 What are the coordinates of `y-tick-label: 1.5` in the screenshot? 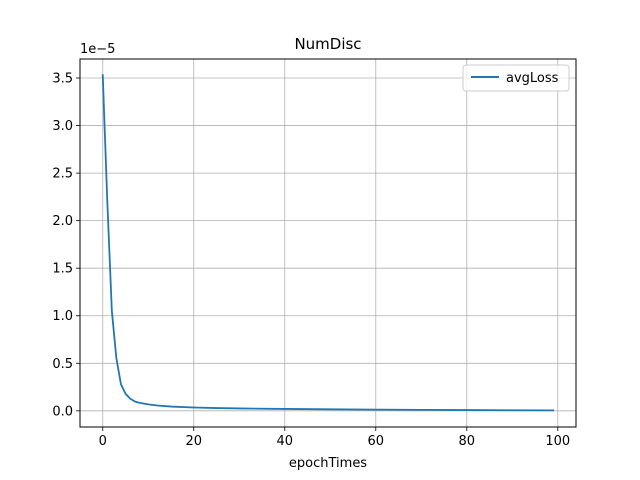 It's located at (62, 269).